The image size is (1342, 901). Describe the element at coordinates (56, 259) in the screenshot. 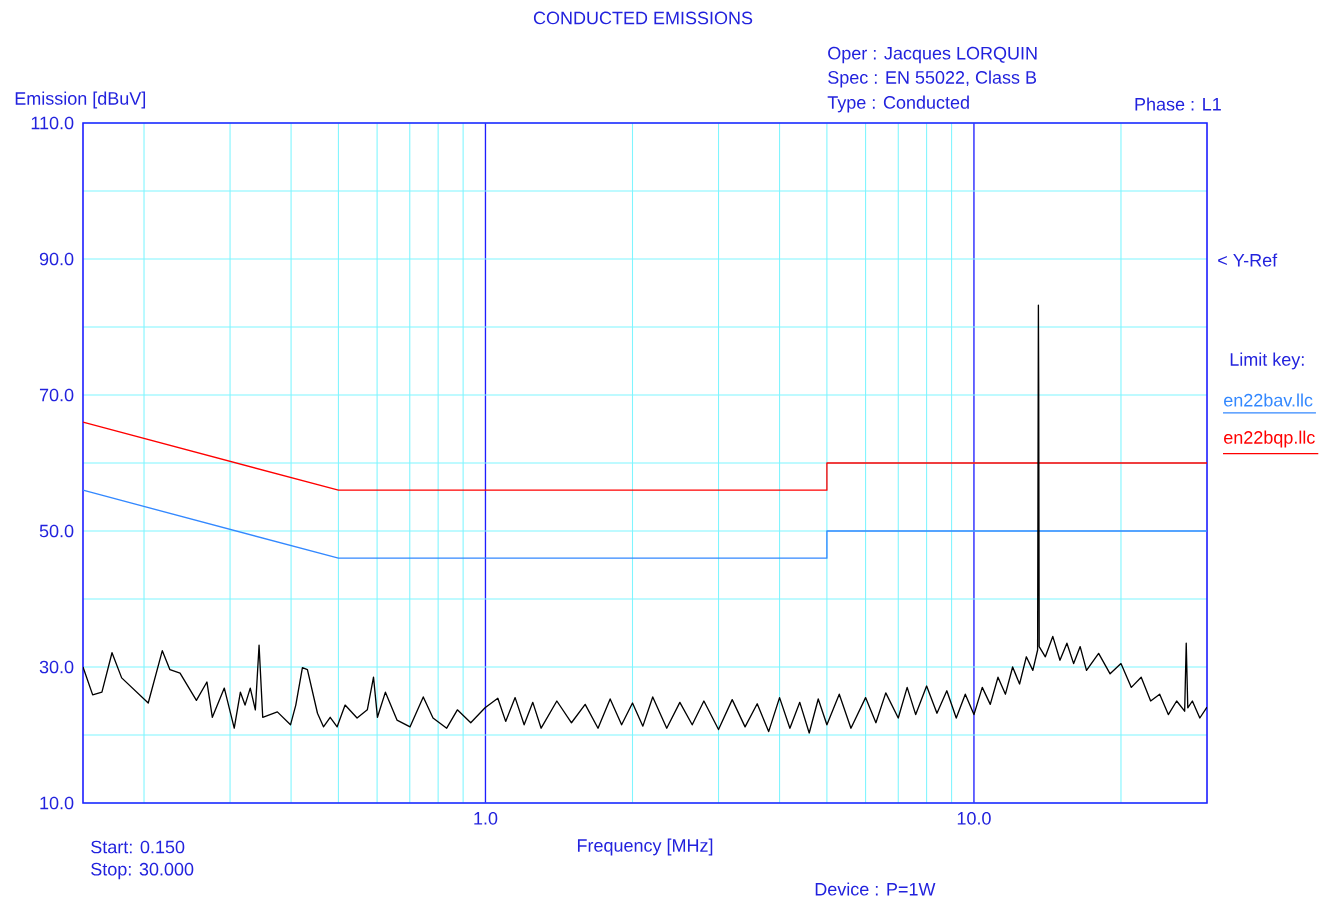

I see `y-tick-label: 90.0` at that location.